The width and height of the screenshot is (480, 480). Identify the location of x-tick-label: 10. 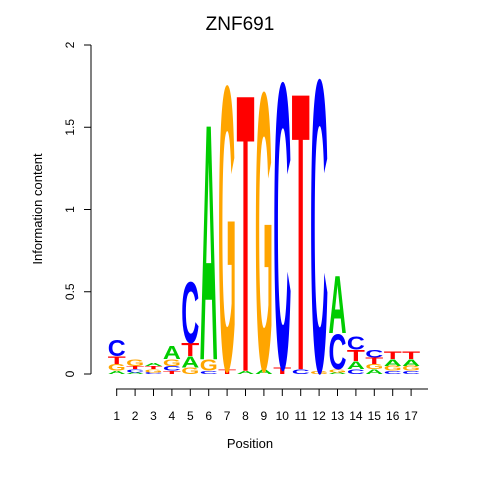
(283, 416).